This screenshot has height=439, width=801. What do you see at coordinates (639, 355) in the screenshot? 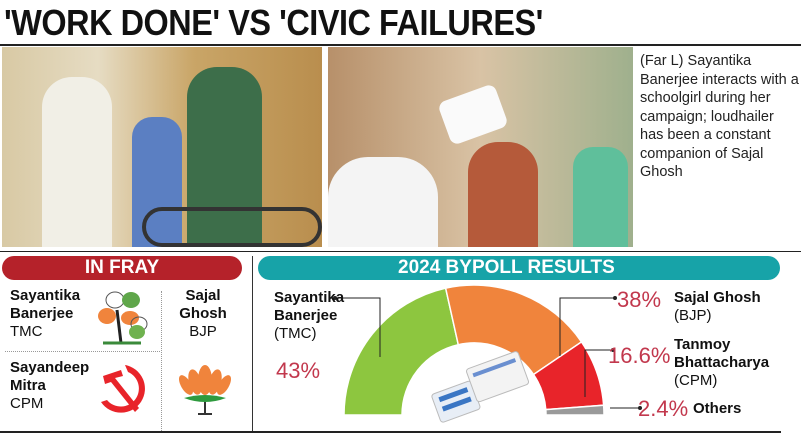
I see `pct-label-cpm: 16.6%` at bounding box center [639, 355].